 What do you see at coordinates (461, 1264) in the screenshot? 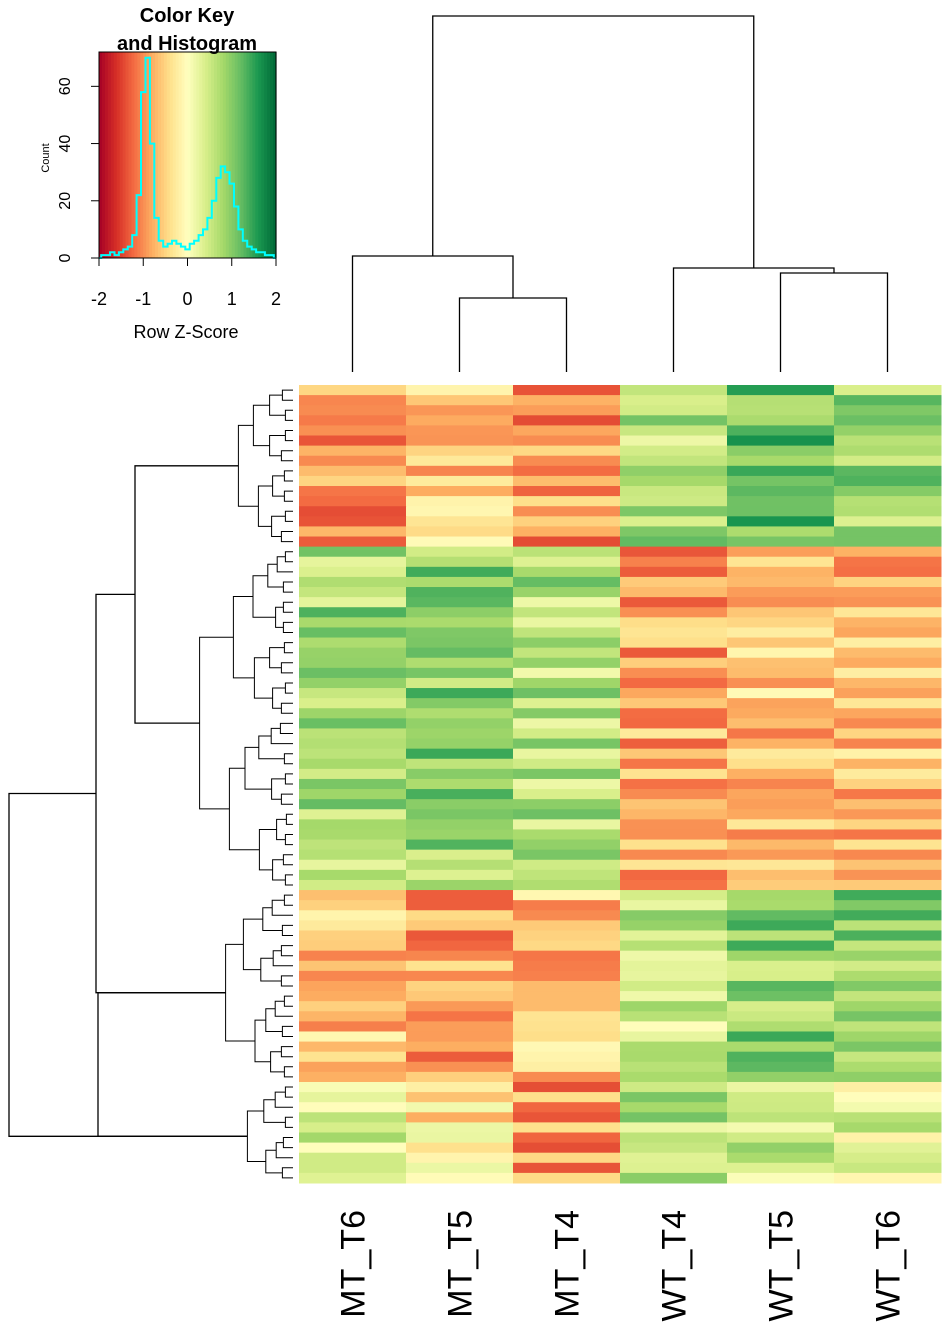
I see `column-label: MT_T5` at bounding box center [461, 1264].